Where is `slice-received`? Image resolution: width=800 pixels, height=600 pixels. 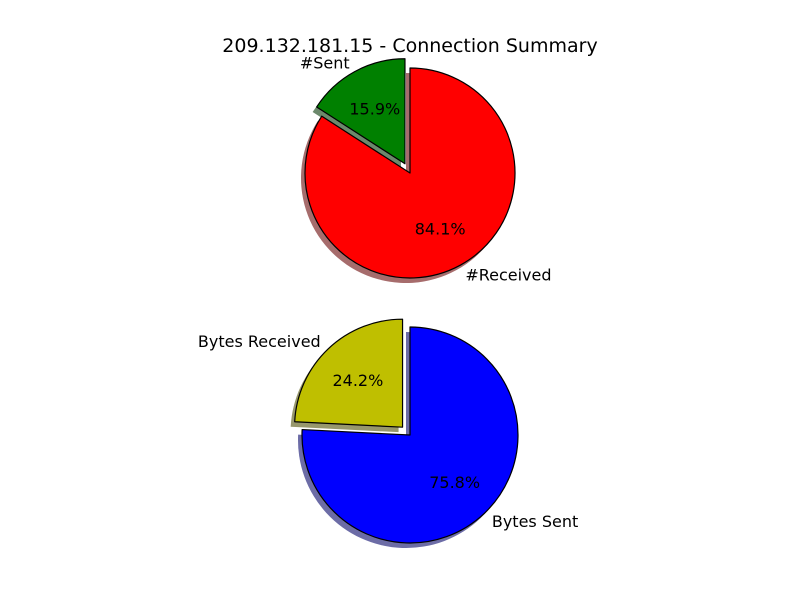
slice-received is located at coordinates (410, 173).